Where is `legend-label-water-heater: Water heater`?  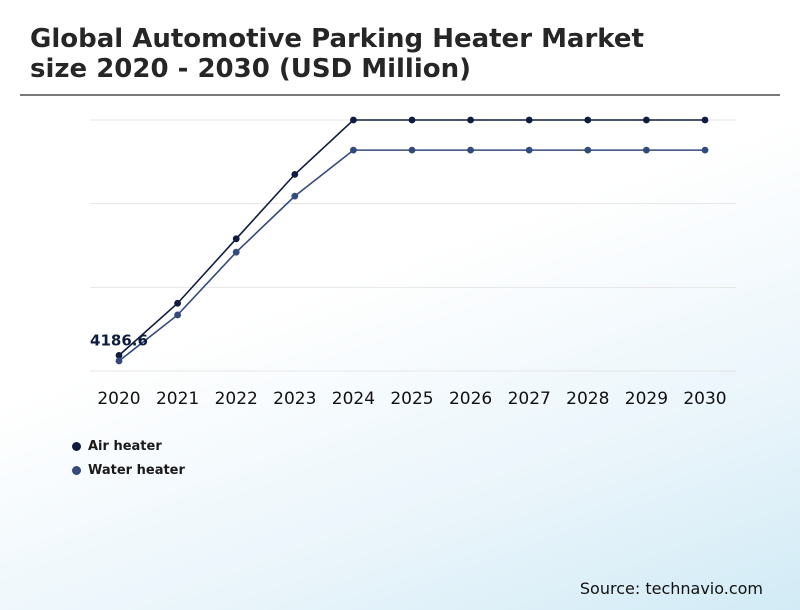
legend-label-water-heater: Water heater is located at coordinates (136, 470).